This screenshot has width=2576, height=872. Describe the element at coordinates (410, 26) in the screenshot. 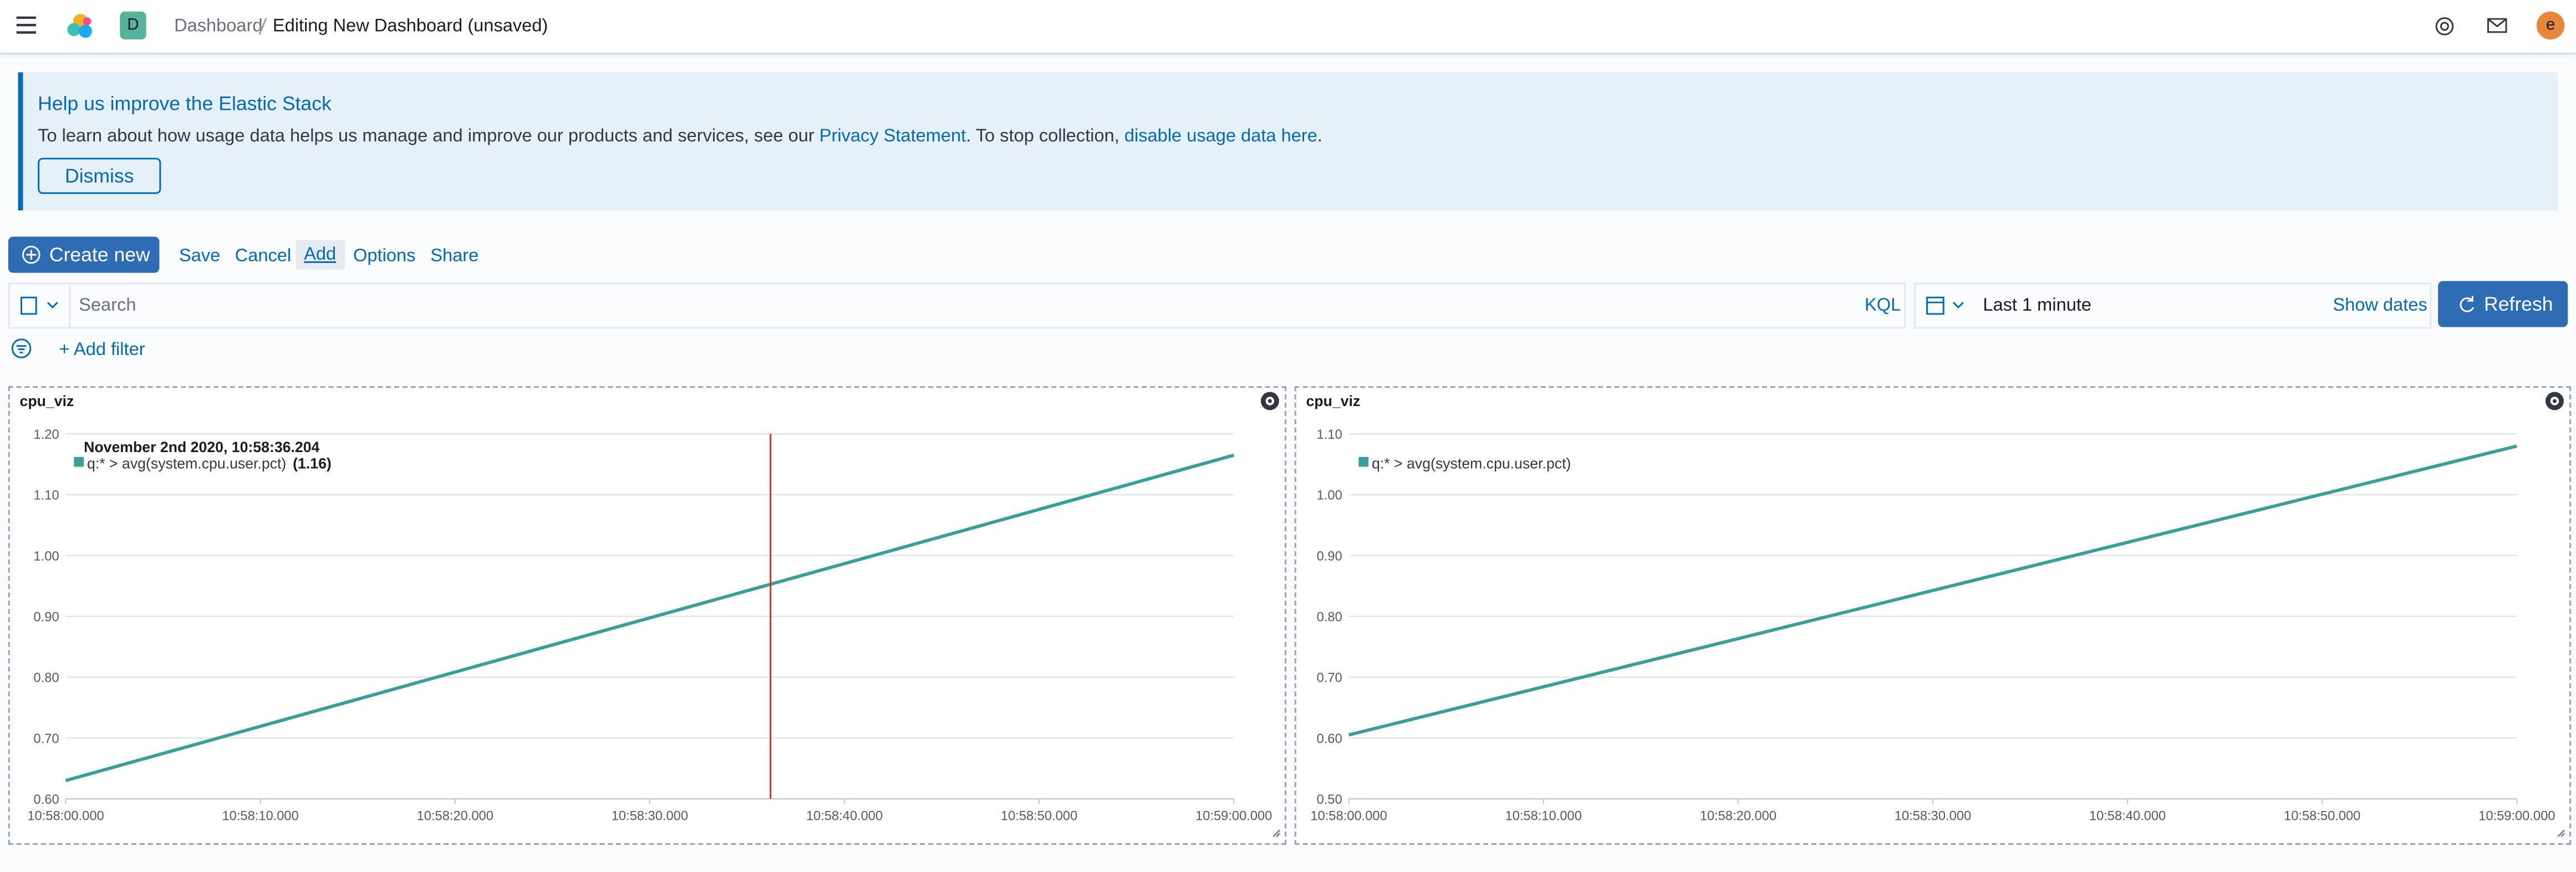

I see `breadcrumb-current: Editing New Dashboard (unsaved)` at that location.